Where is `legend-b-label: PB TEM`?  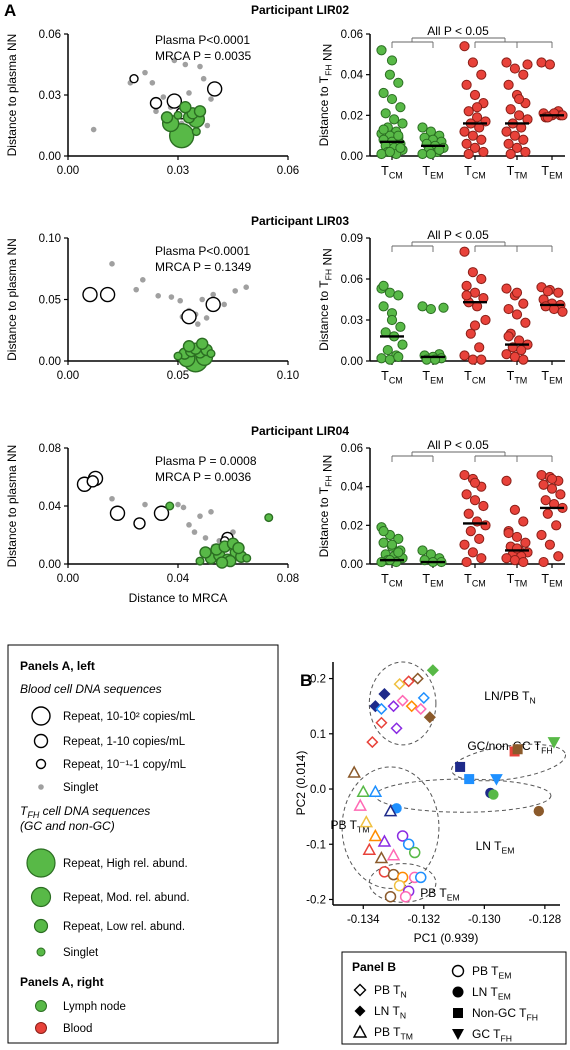 legend-b-label: PB TEM is located at coordinates (491, 972).